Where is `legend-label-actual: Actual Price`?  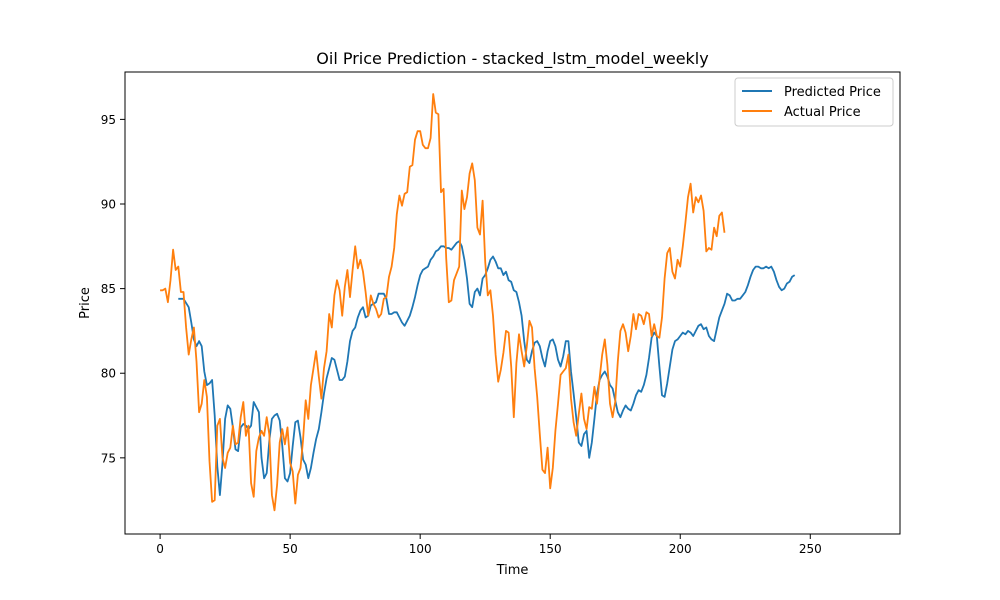
legend-label-actual: Actual Price is located at coordinates (822, 112).